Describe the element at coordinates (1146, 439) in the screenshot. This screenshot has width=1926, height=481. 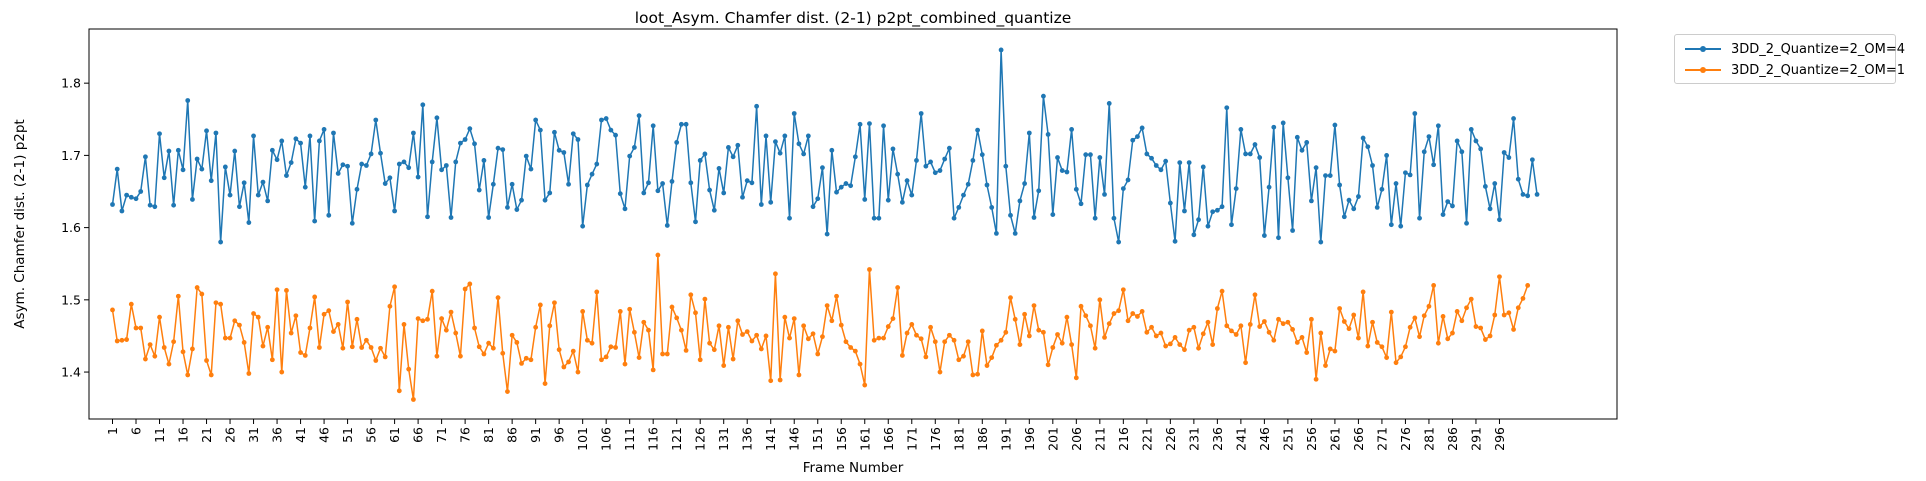
I see `x-tick-label: 221` at that location.